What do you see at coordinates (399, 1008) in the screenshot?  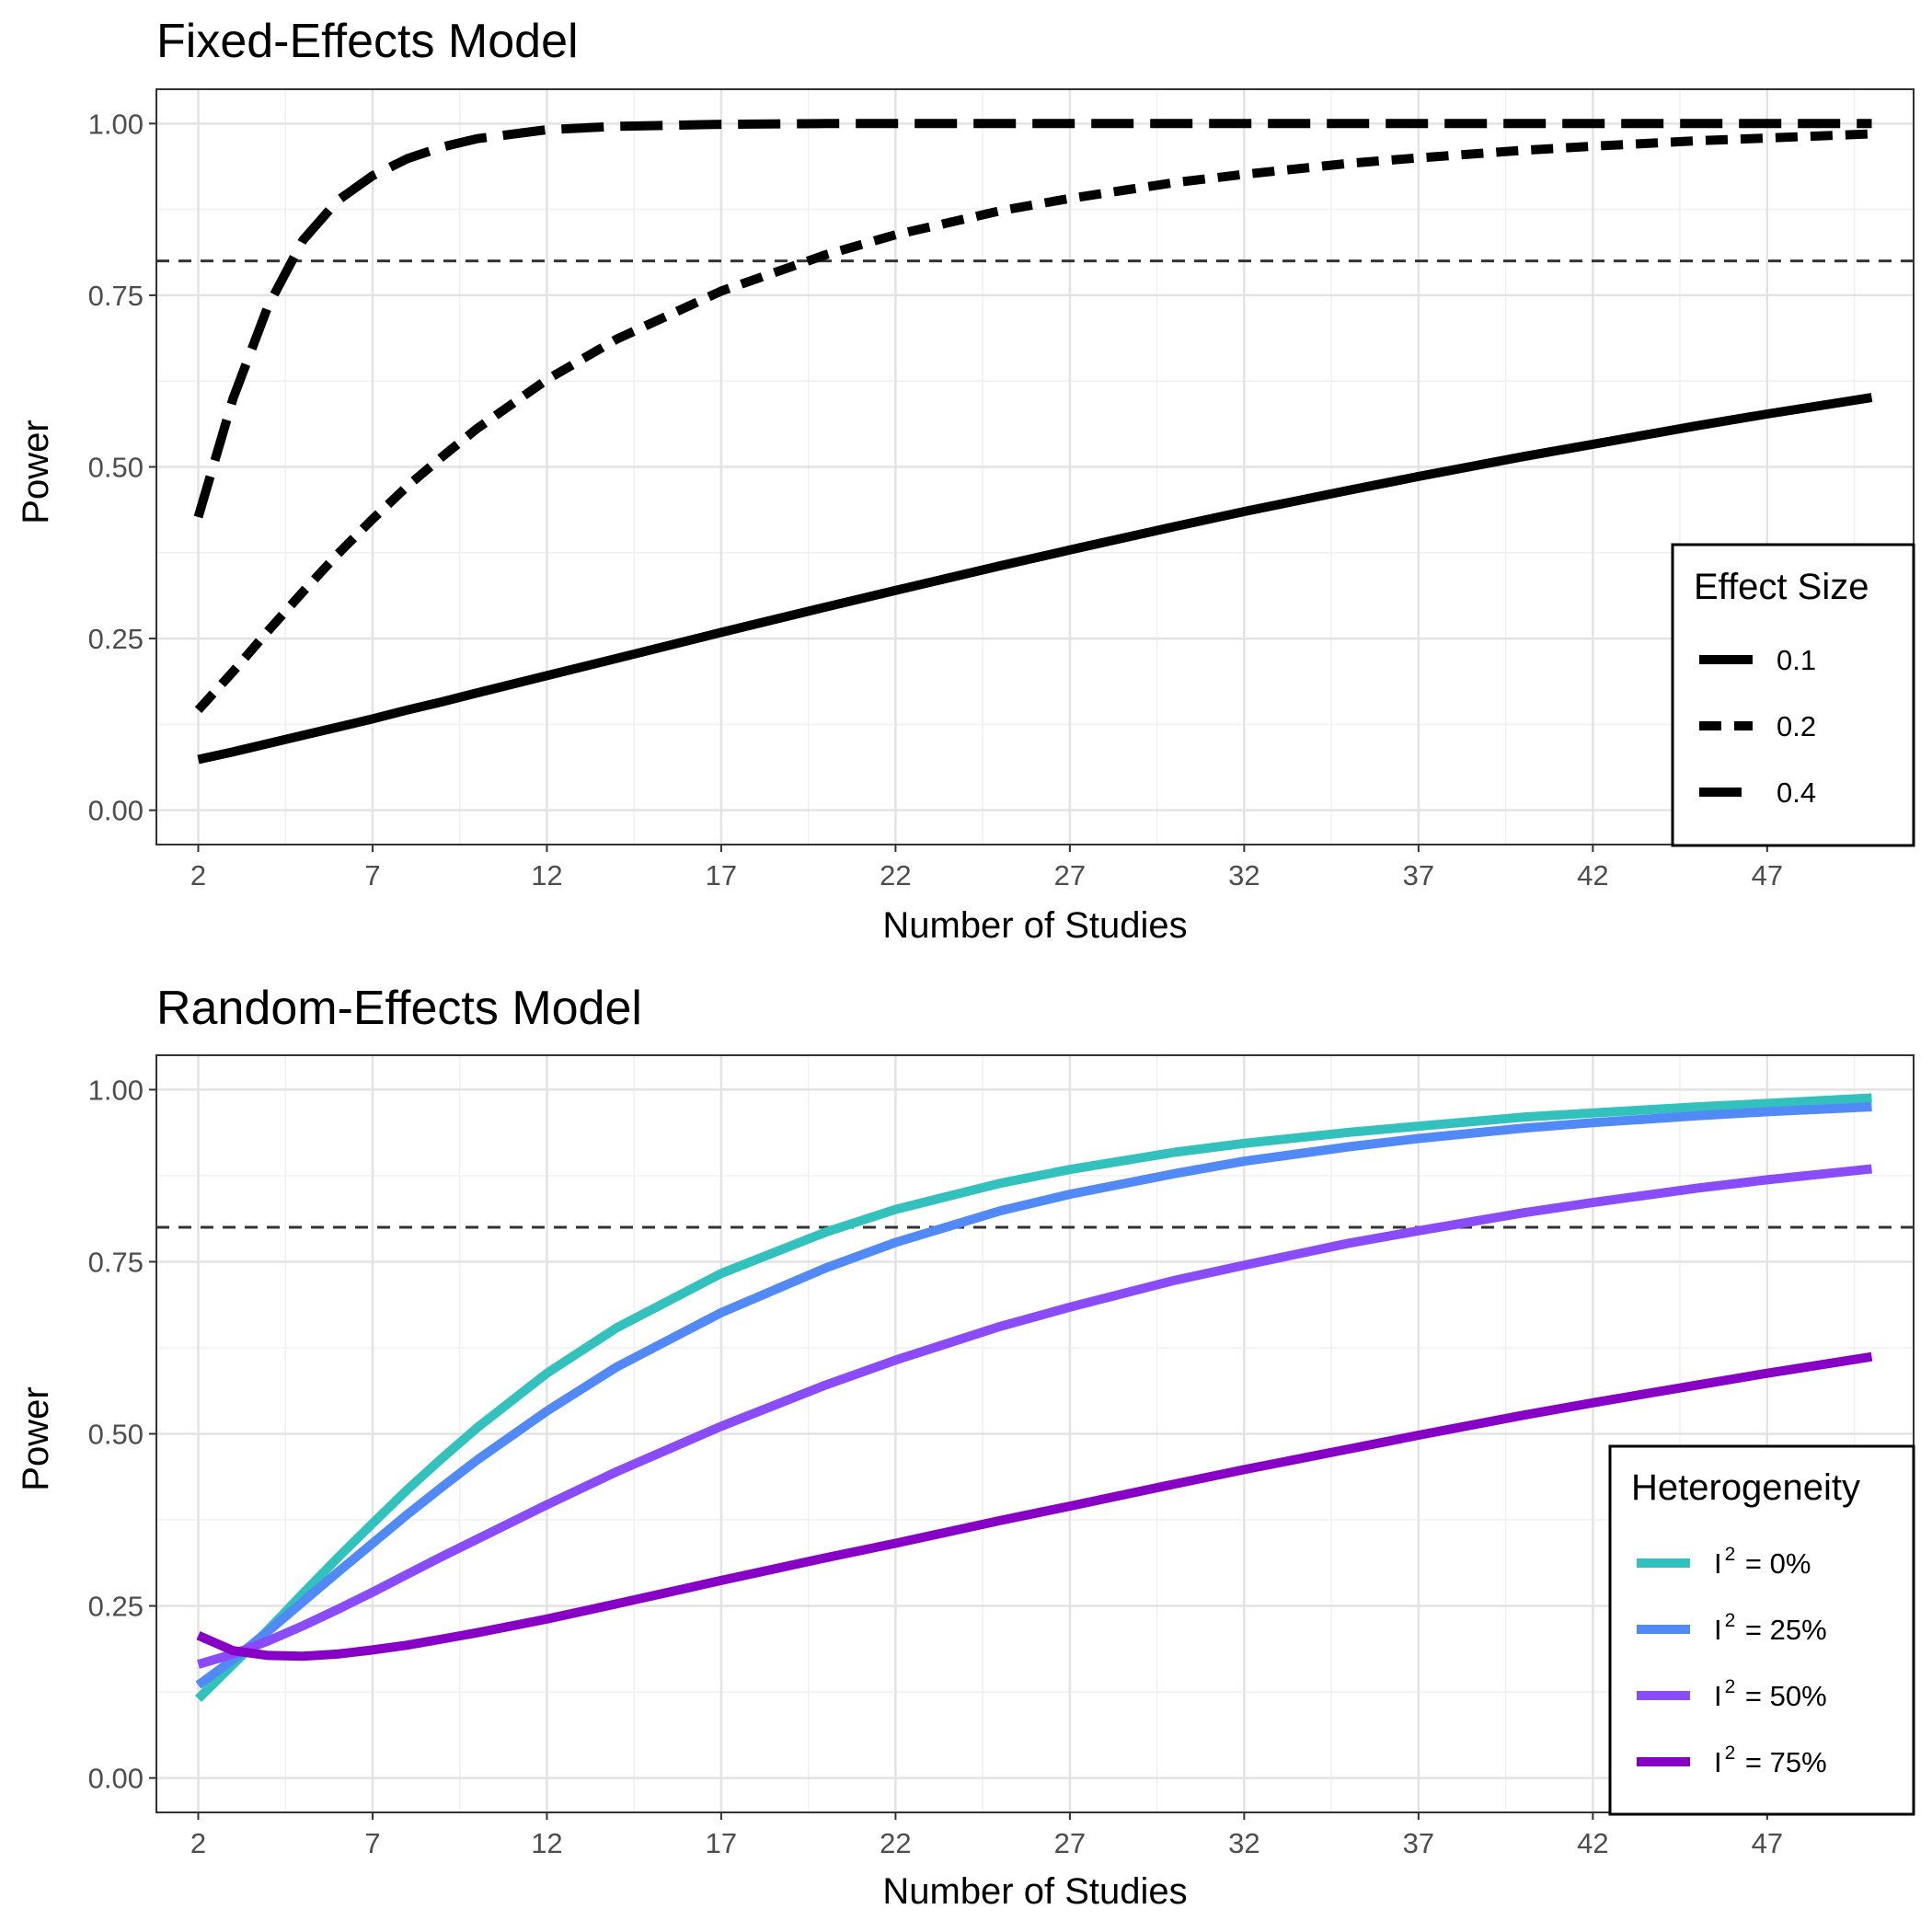 I see `panel-title: Random-Effects Model` at bounding box center [399, 1008].